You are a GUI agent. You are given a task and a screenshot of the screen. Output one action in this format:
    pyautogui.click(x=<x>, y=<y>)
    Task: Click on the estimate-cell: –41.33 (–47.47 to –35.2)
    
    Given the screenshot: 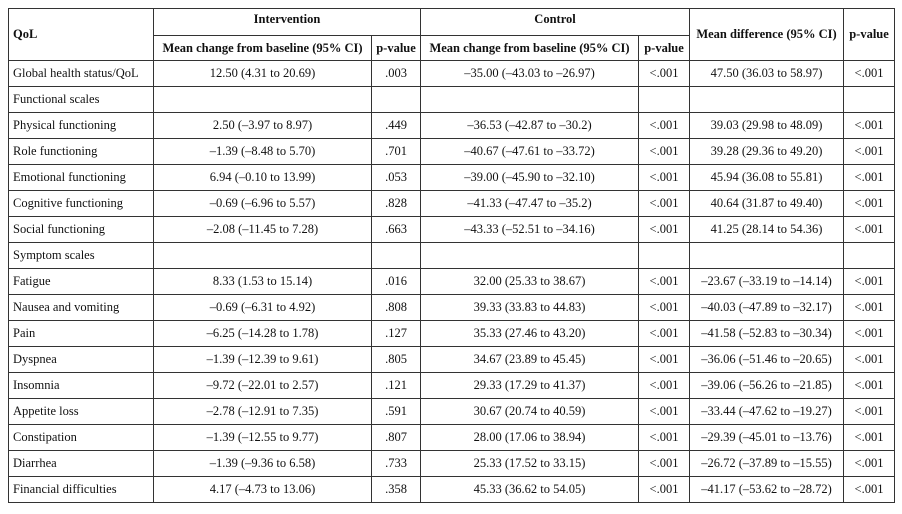 What is the action you would take?
    pyautogui.click(x=530, y=203)
    